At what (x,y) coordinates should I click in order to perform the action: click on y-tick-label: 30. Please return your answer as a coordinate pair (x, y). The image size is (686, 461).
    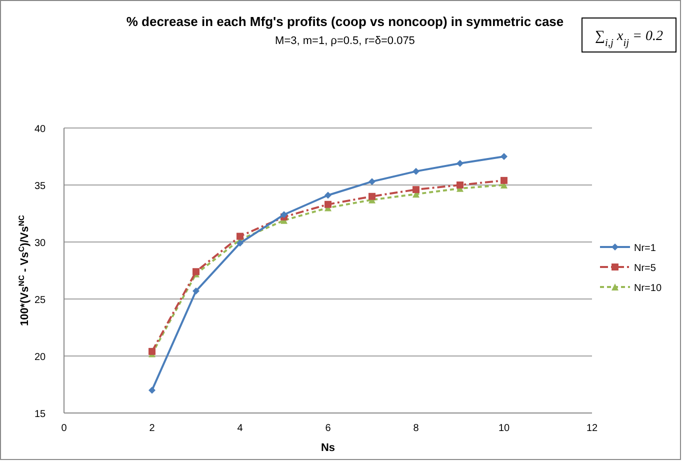
    Looking at the image, I should click on (40, 243).